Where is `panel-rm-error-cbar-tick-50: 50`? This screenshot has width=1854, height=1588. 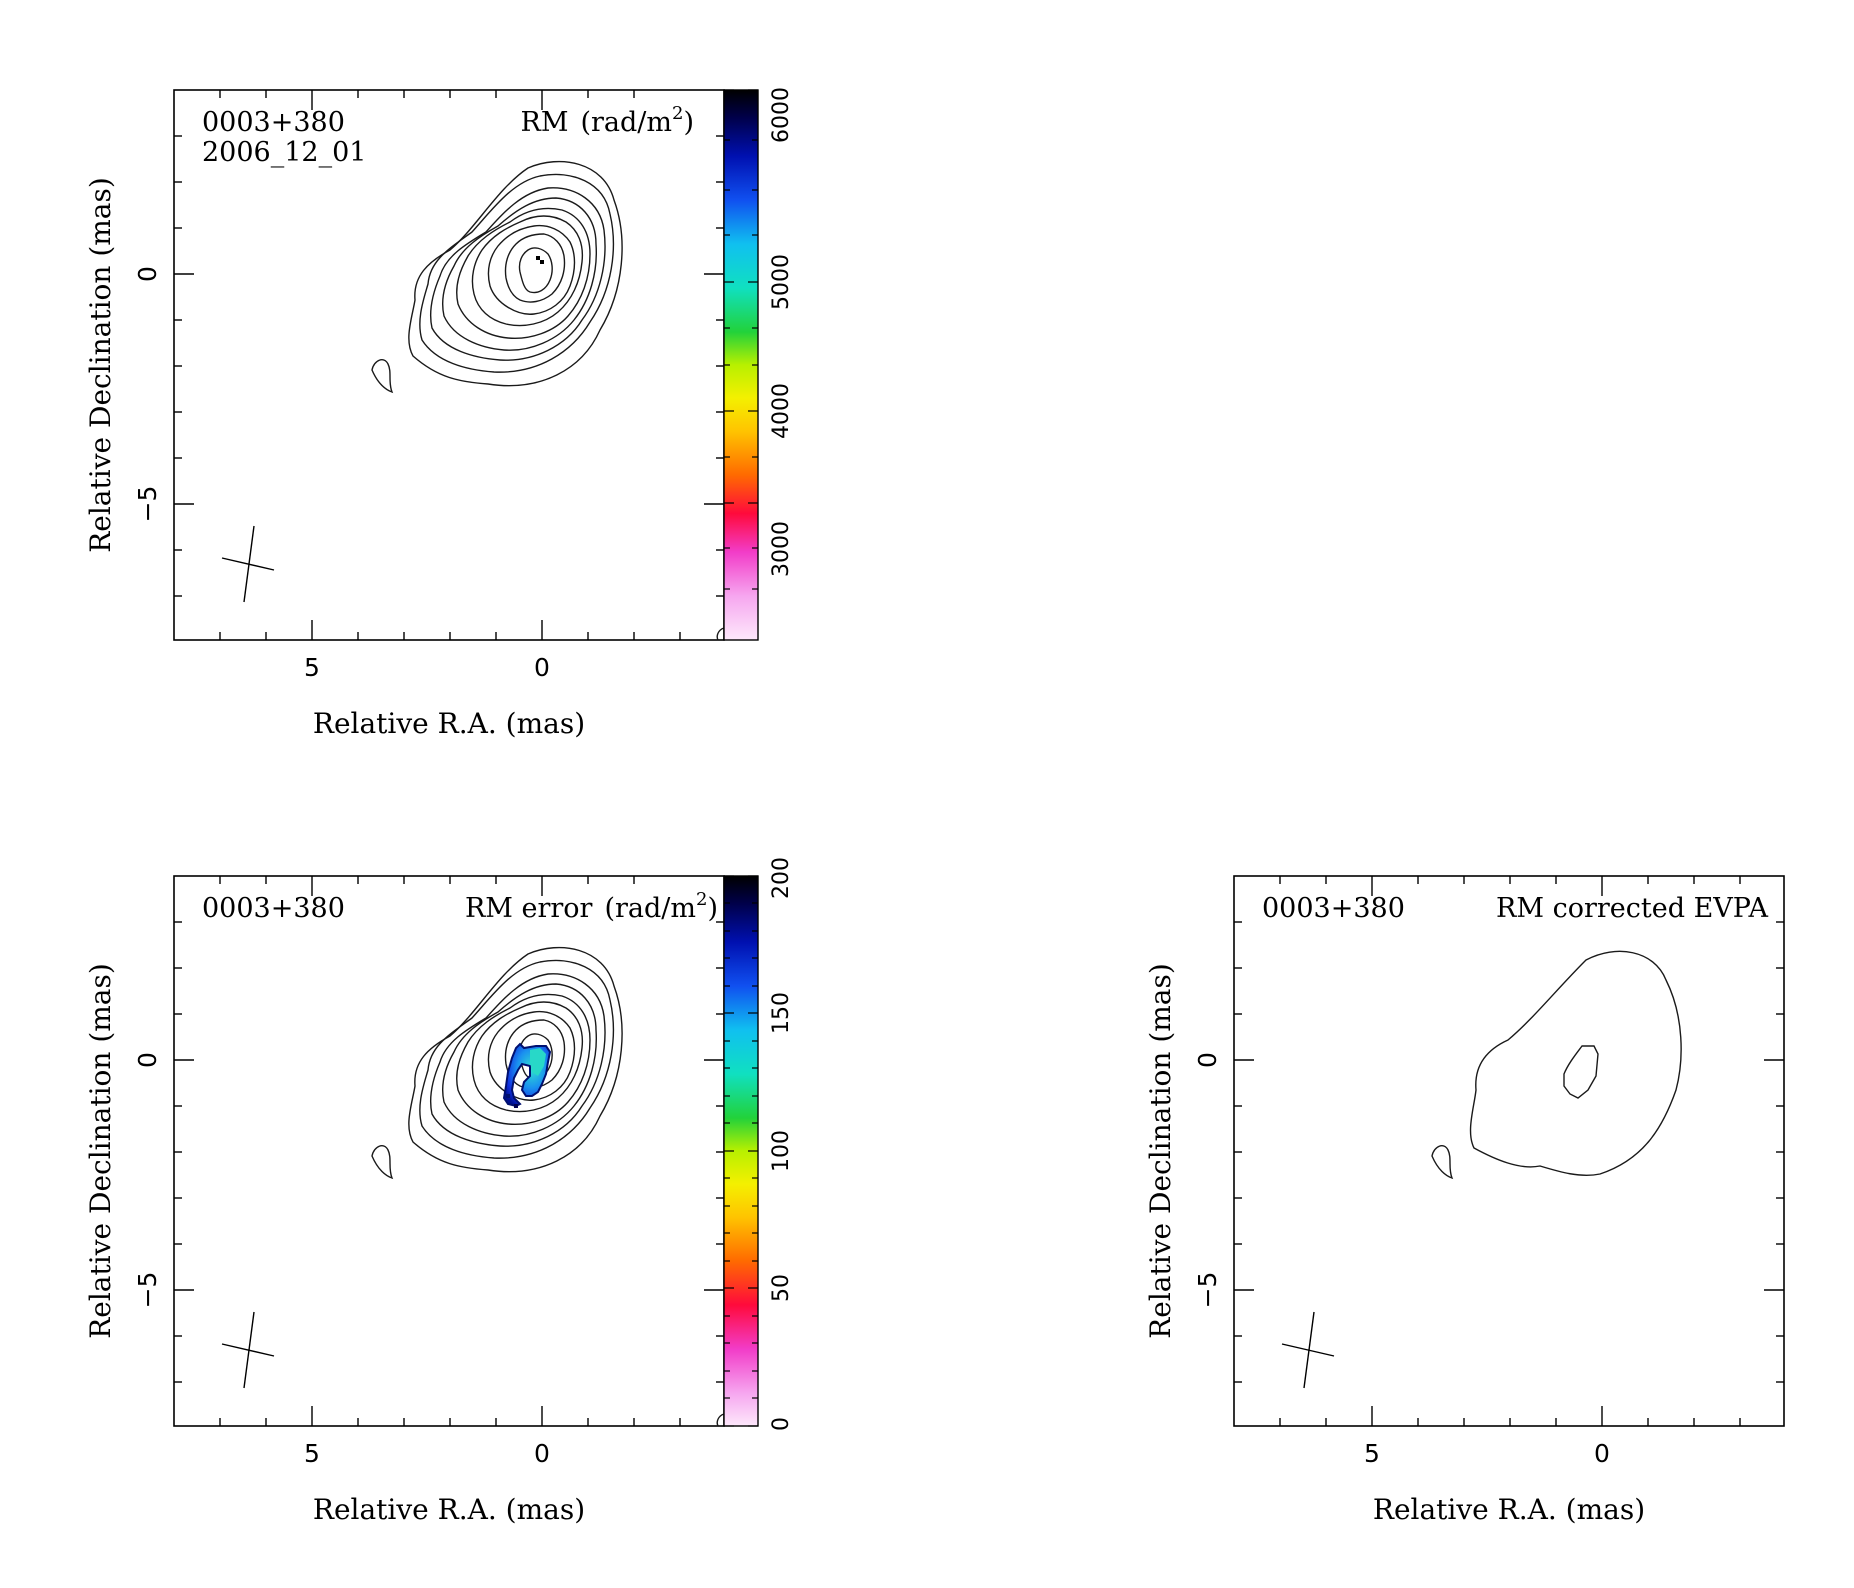
panel-rm-error-cbar-tick-50: 50 is located at coordinates (781, 1288).